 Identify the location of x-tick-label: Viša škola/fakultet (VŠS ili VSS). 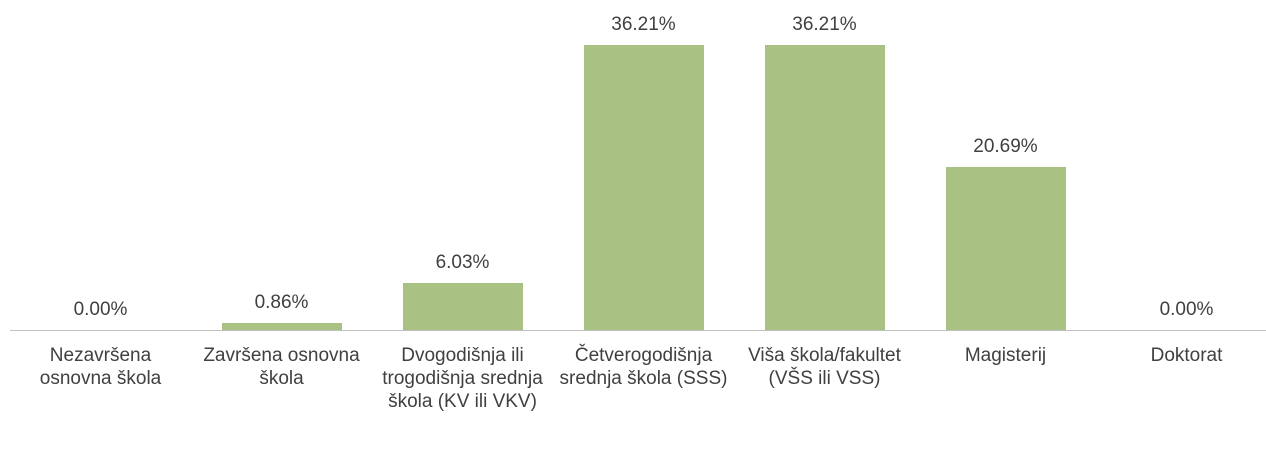
(824, 367).